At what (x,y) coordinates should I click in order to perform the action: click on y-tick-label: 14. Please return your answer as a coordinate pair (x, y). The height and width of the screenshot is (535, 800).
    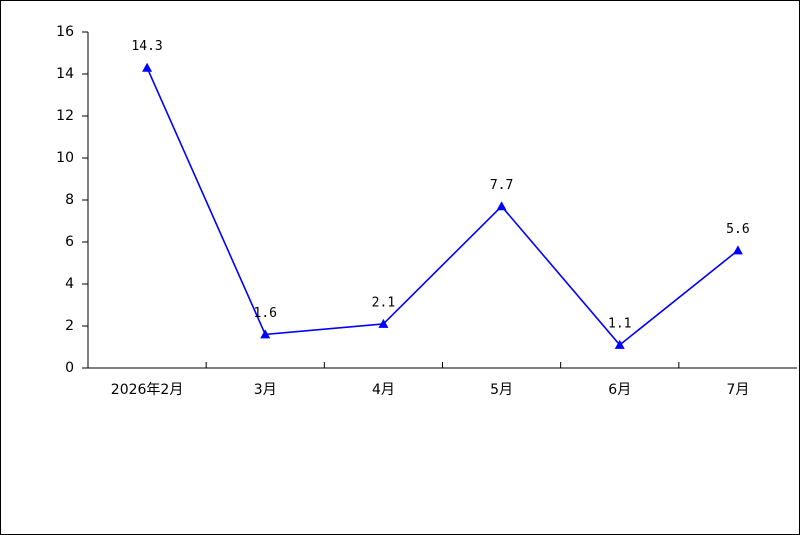
    Looking at the image, I should click on (65, 74).